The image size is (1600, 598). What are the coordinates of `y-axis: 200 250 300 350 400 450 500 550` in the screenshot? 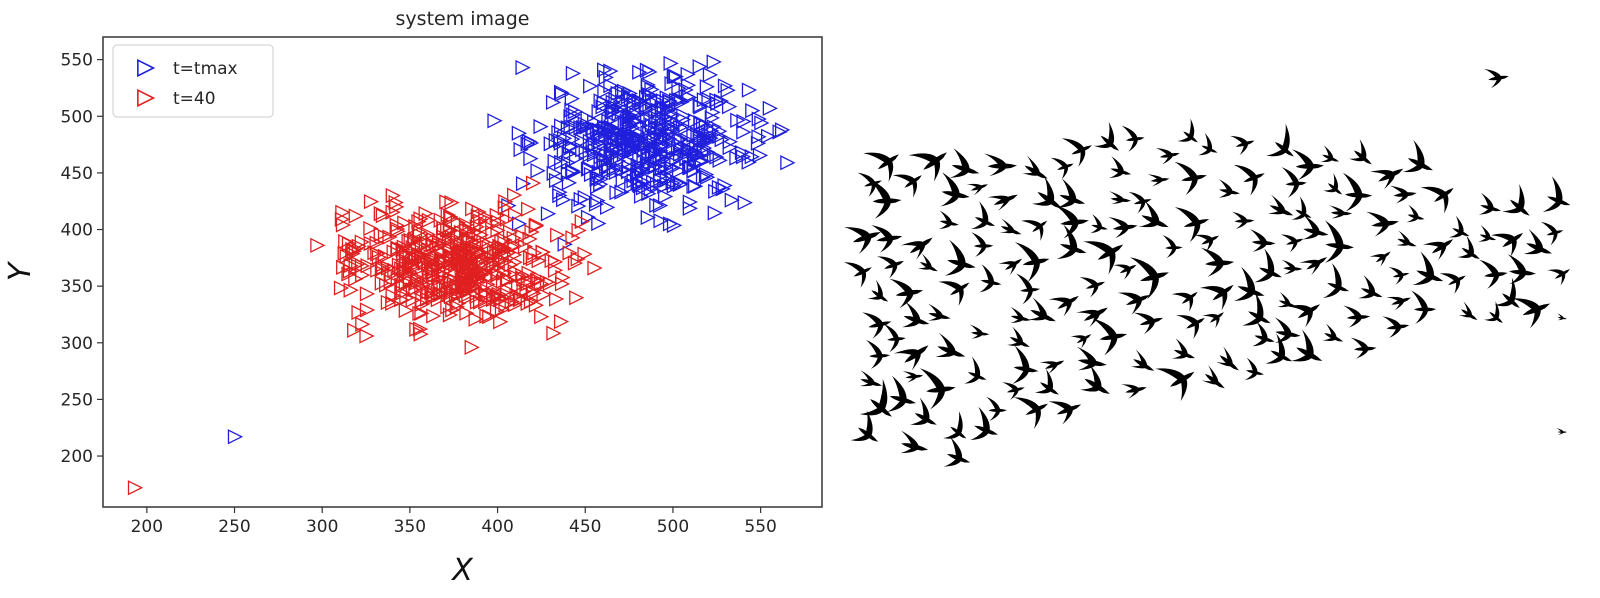 It's located at (82, 259).